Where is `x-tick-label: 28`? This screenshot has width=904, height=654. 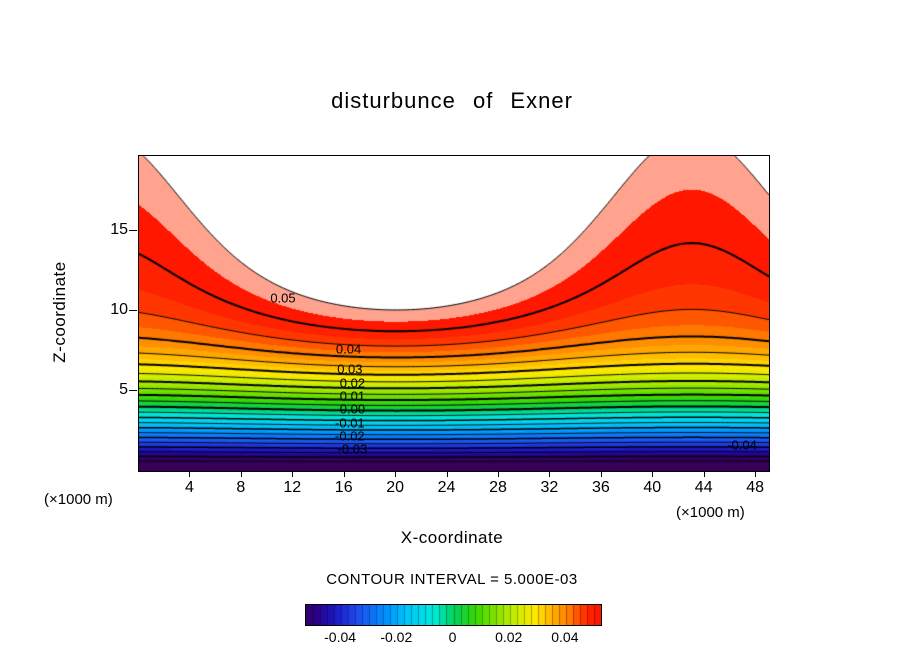 x-tick-label: 28 is located at coordinates (498, 487).